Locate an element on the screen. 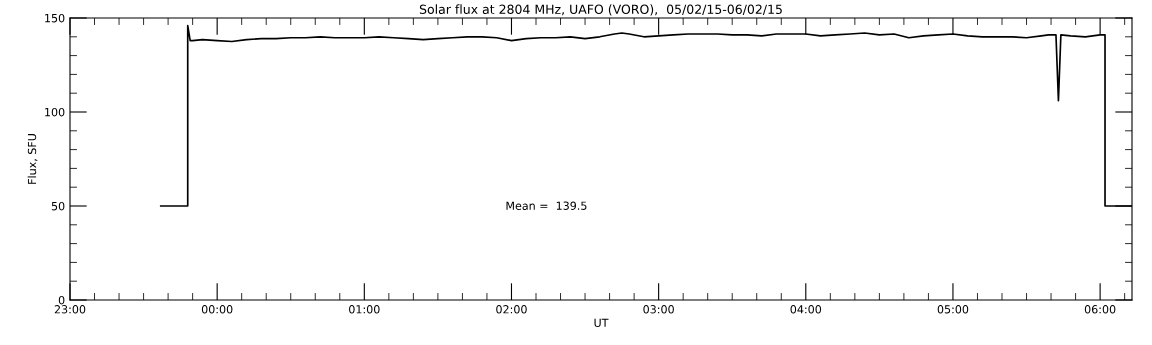 Image resolution: width=1152 pixels, height=345 pixels. y-tick-label: 0 is located at coordinates (61, 300).